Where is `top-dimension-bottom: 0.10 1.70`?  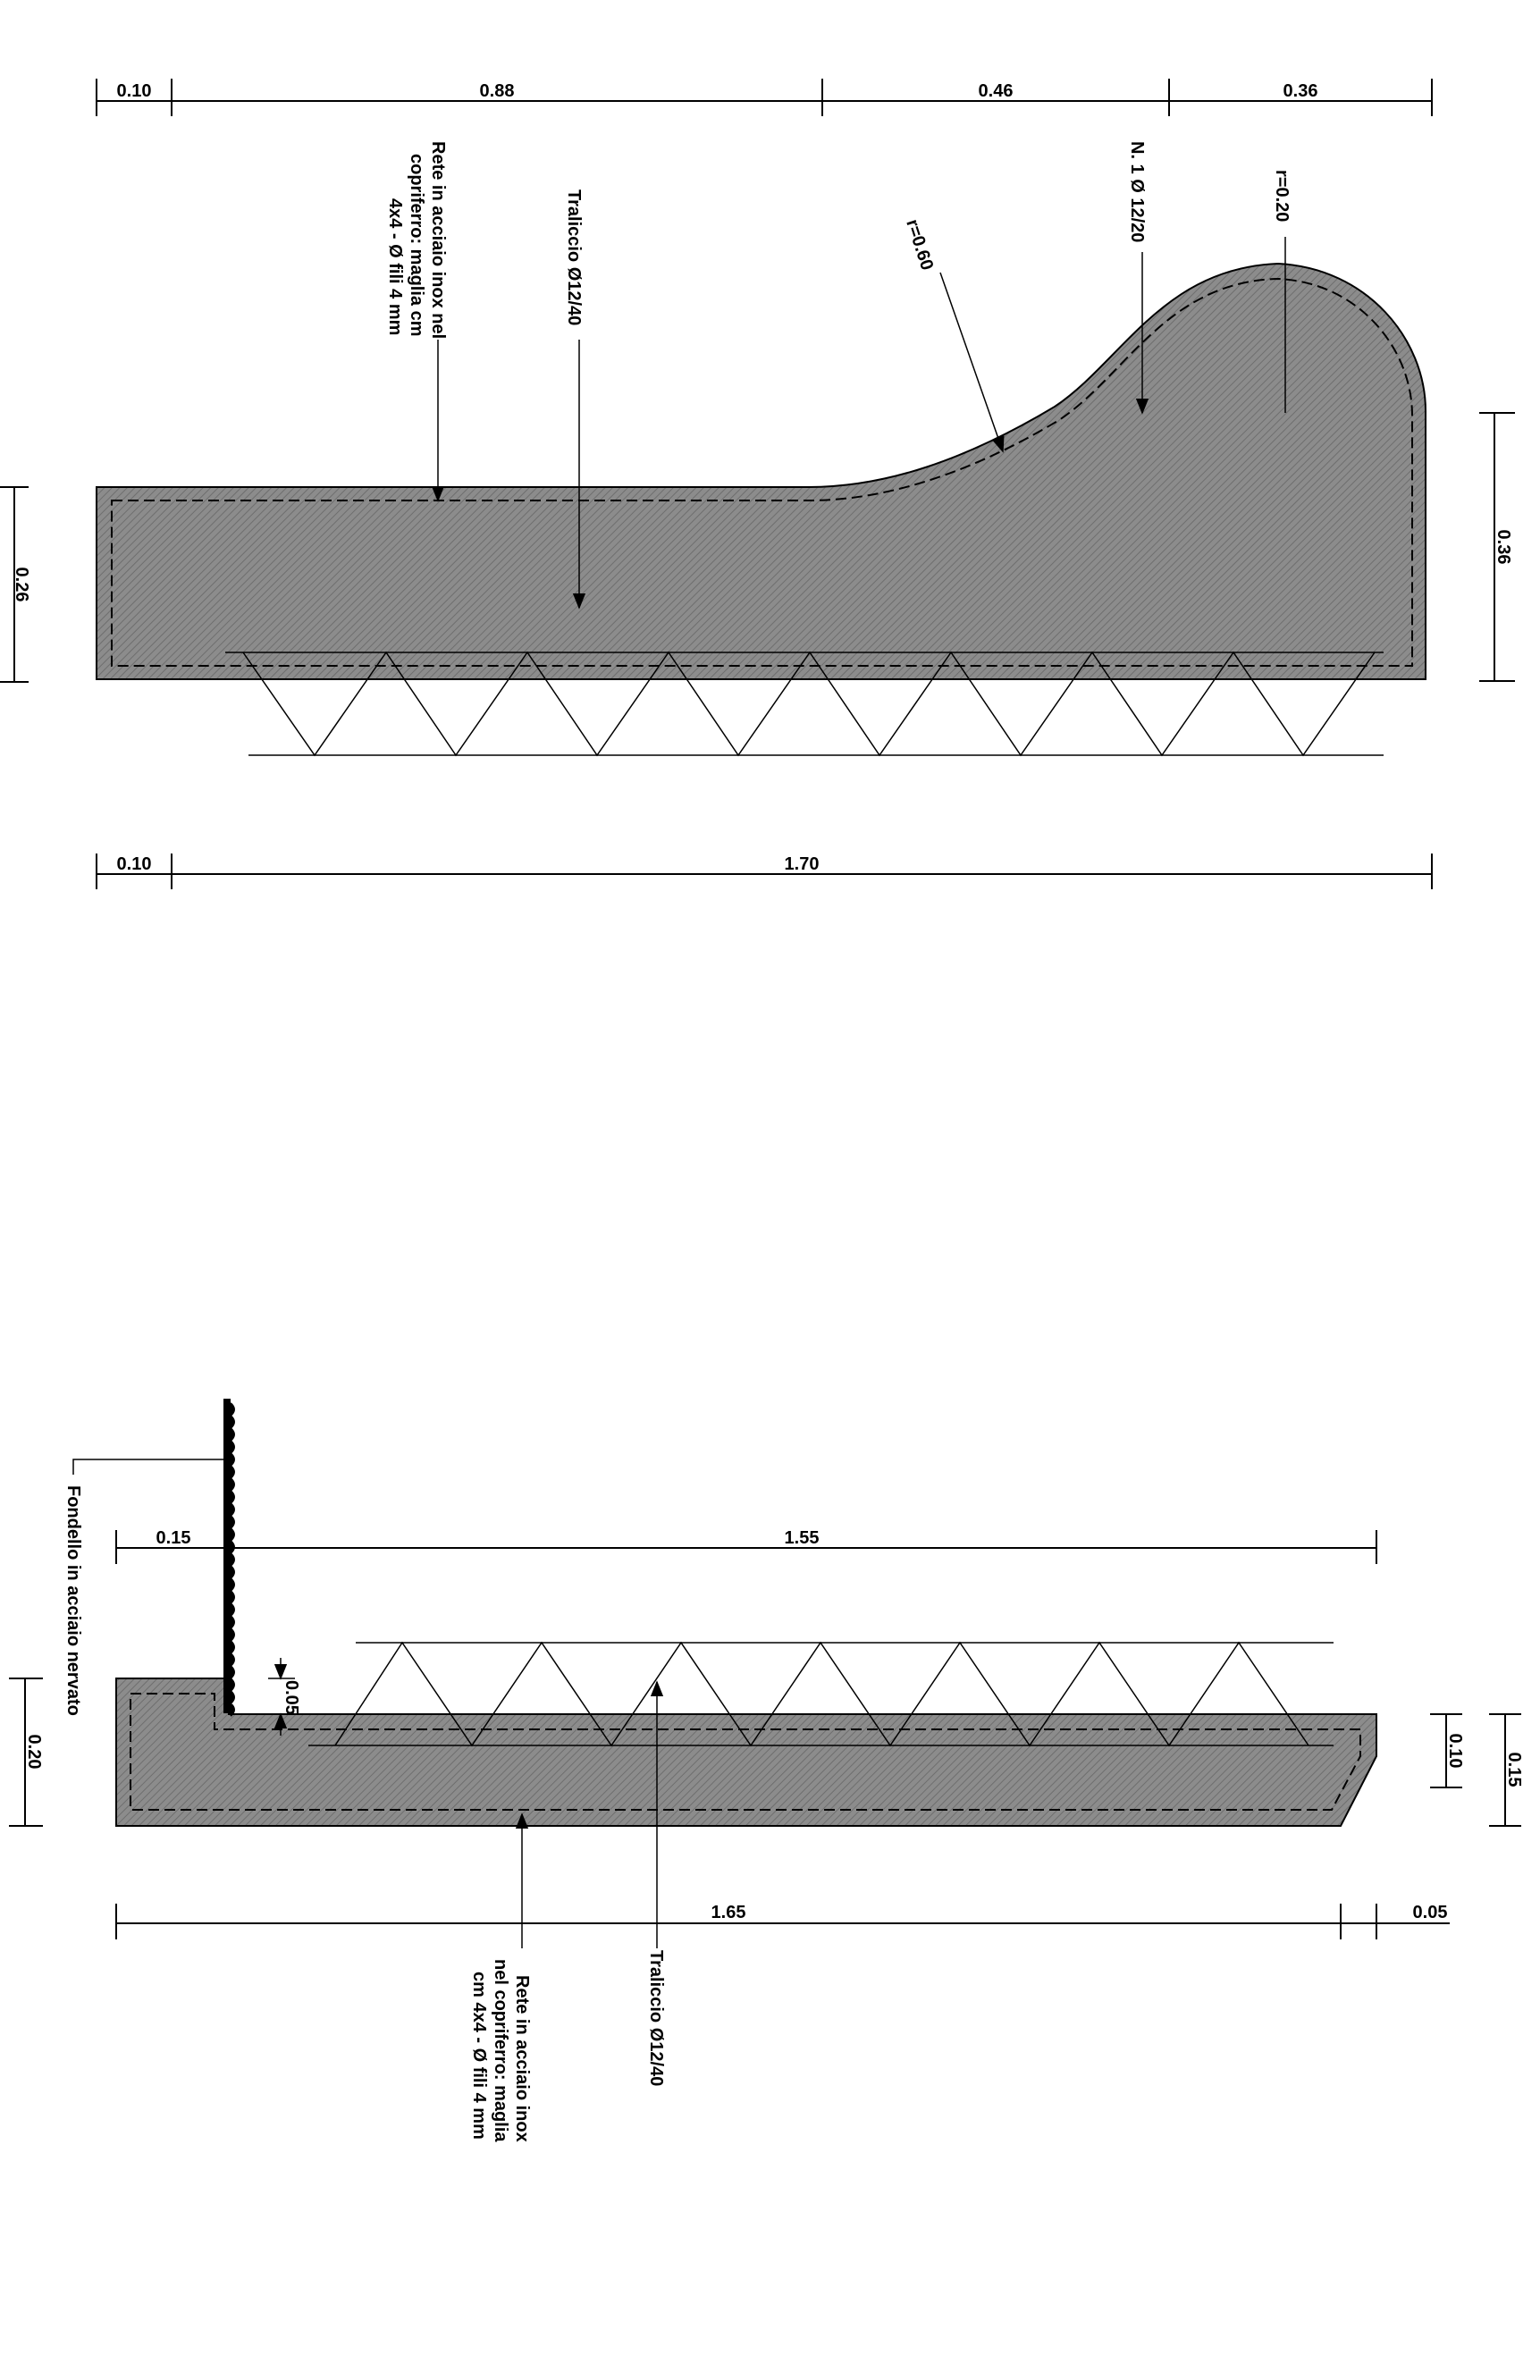
top-dimension-bottom: 0.10 1.70 is located at coordinates (764, 871).